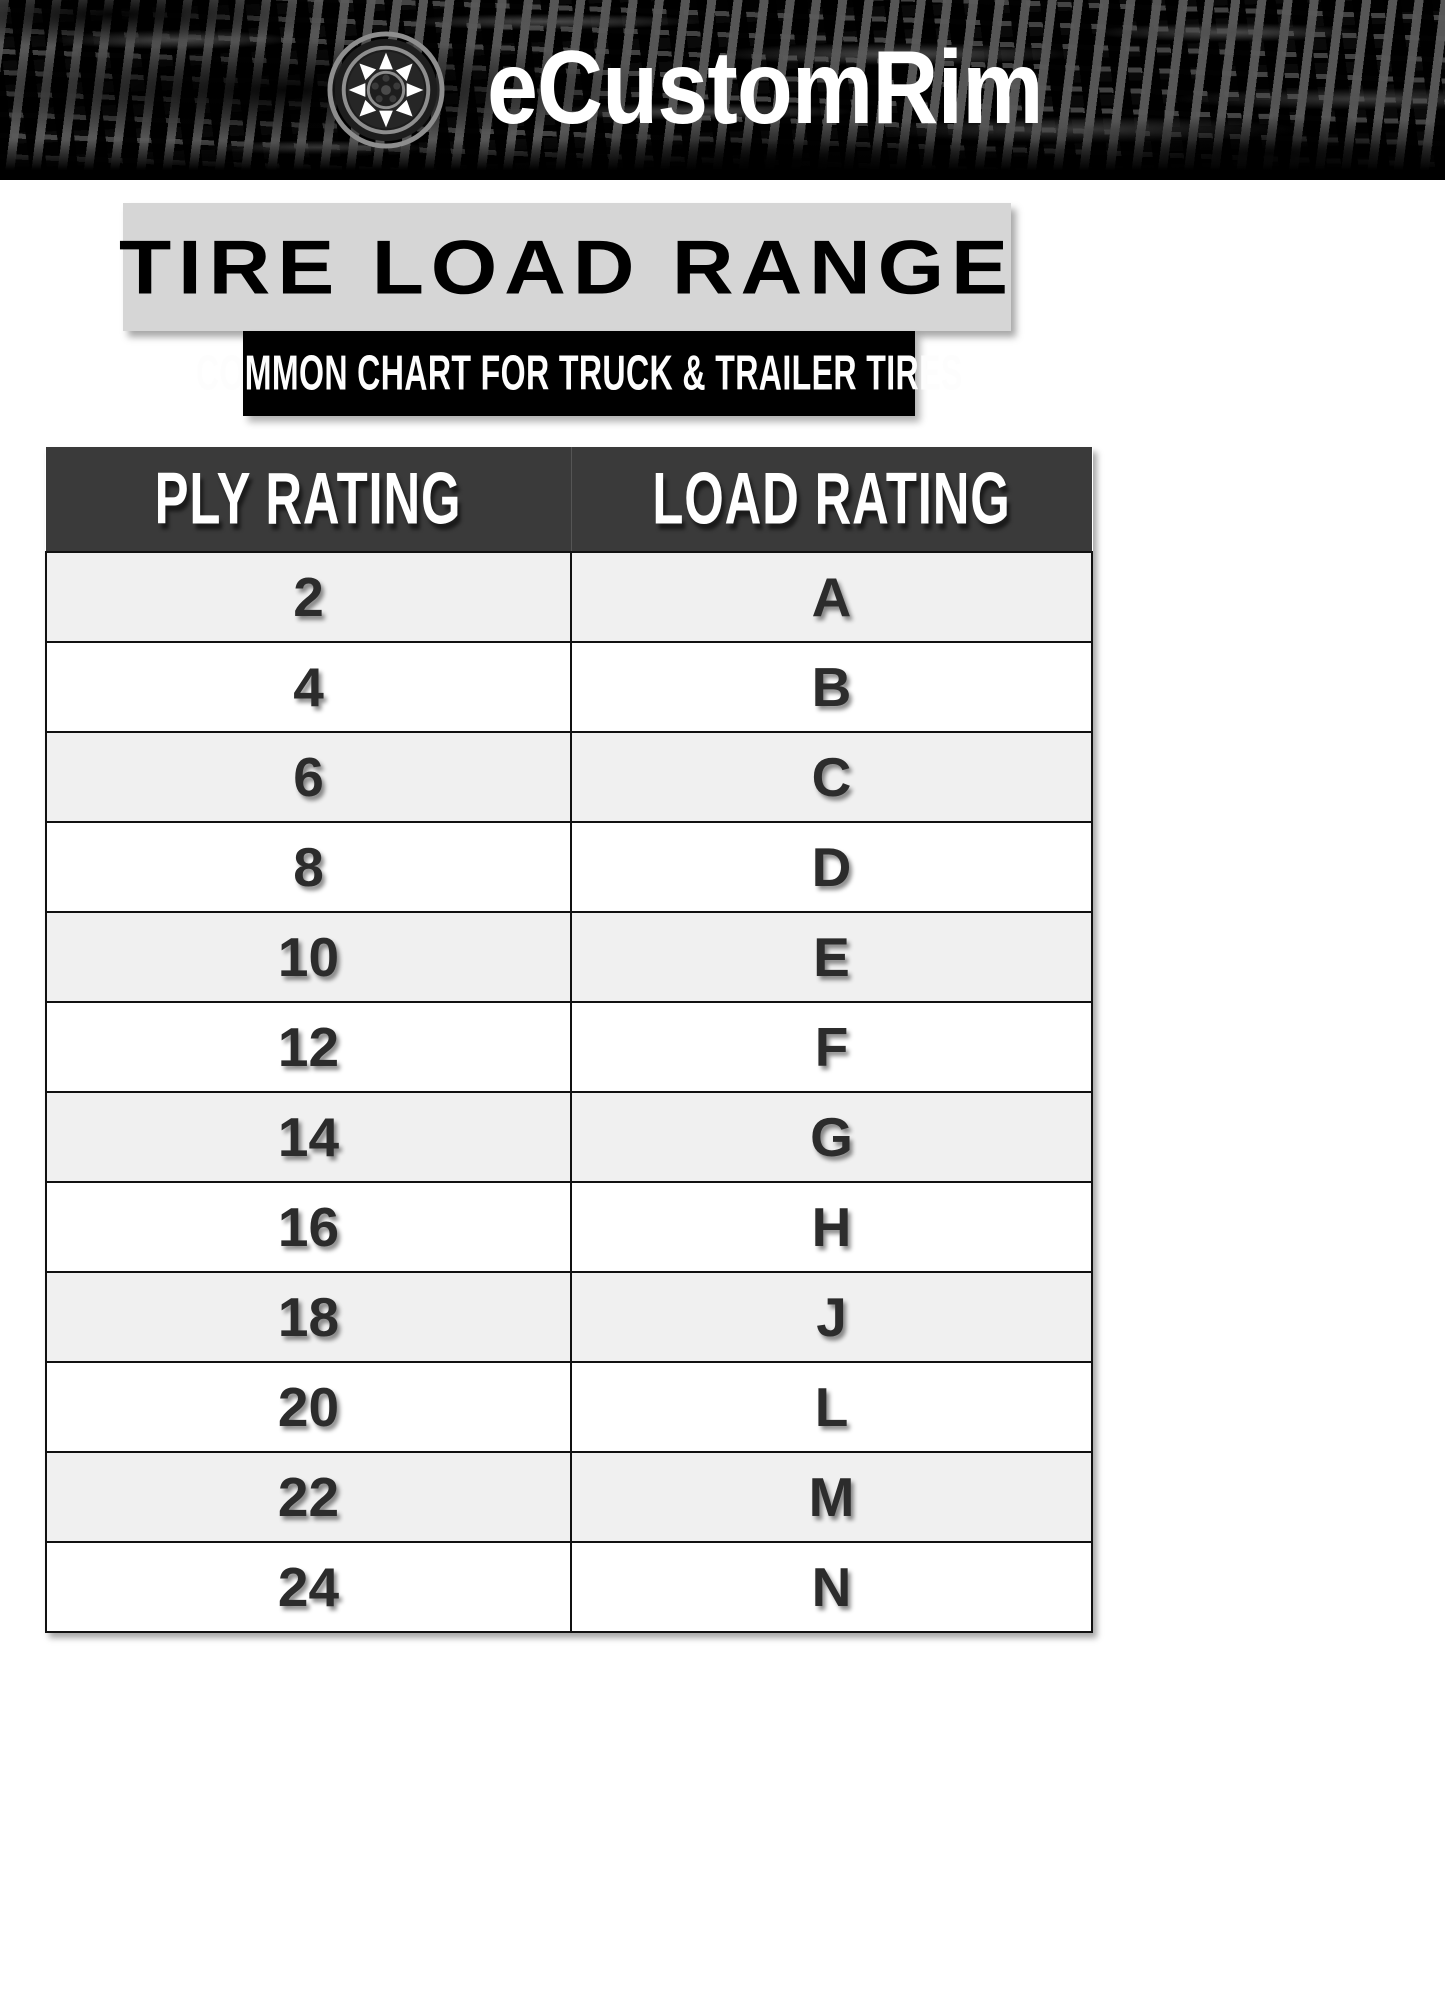 The height and width of the screenshot is (1995, 1445). I want to click on cell-load-rating: E, so click(831, 957).